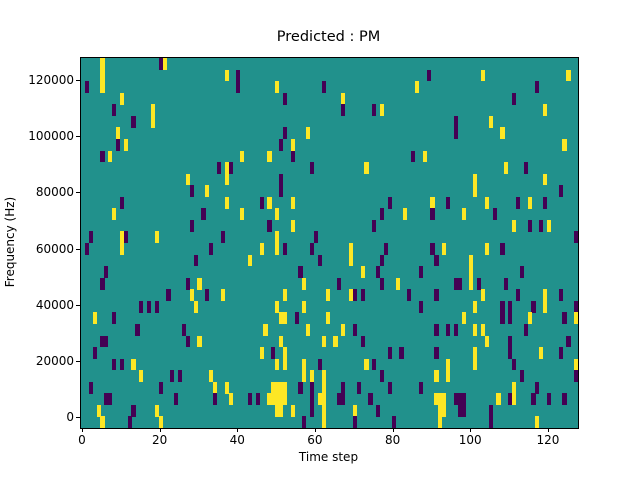 The width and height of the screenshot is (640, 480). Describe the element at coordinates (54, 304) in the screenshot. I see `y-tick-label: 40000` at that location.